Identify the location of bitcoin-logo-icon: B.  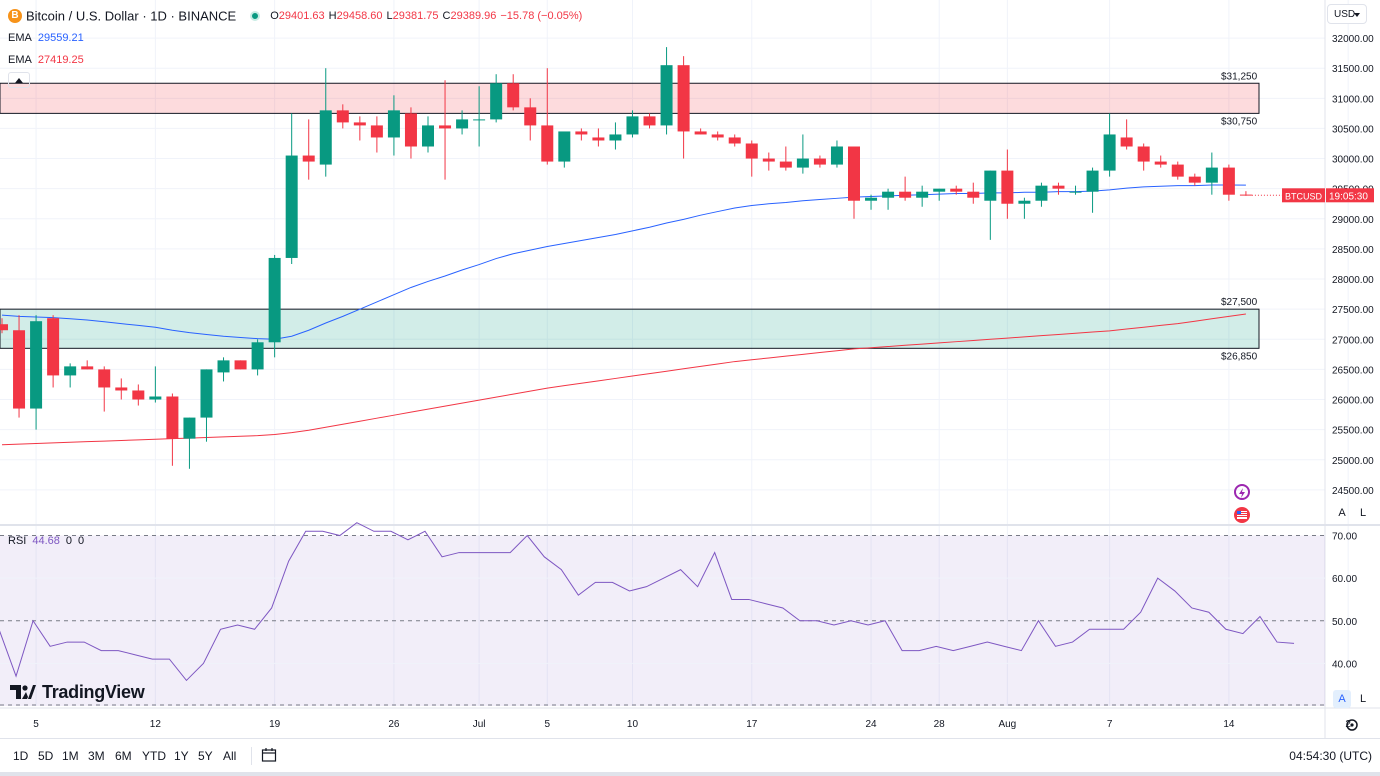
(15, 15).